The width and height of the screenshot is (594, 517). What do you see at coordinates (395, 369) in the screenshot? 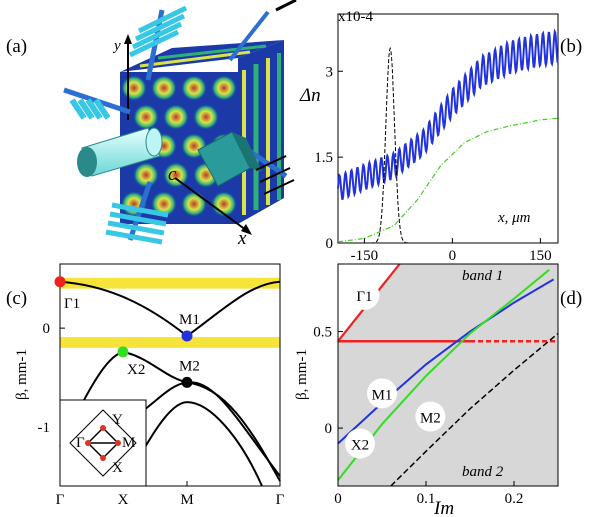
I see `point-labels-d: Γ1 M1 X2 M2` at bounding box center [395, 369].